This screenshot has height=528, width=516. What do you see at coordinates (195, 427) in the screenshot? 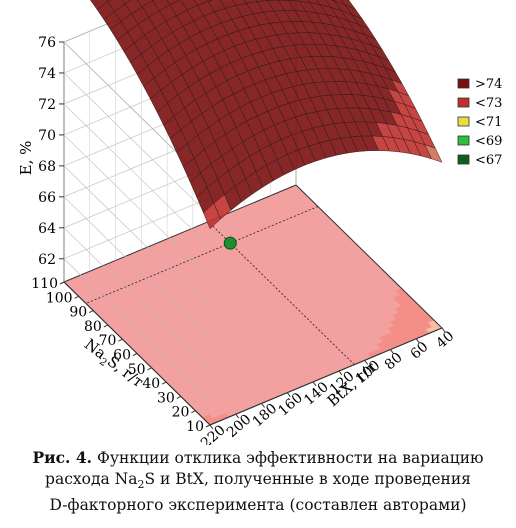
I see `y-tick-label-0: 10` at bounding box center [195, 427].